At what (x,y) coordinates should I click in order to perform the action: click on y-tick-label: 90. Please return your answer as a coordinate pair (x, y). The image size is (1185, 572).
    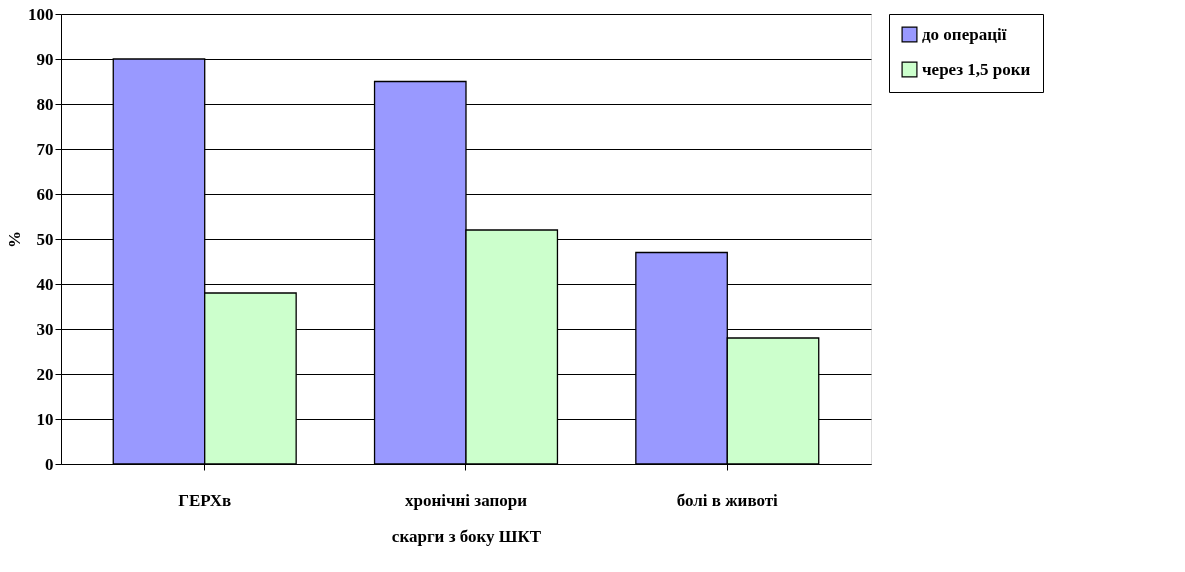
    Looking at the image, I should click on (45, 59).